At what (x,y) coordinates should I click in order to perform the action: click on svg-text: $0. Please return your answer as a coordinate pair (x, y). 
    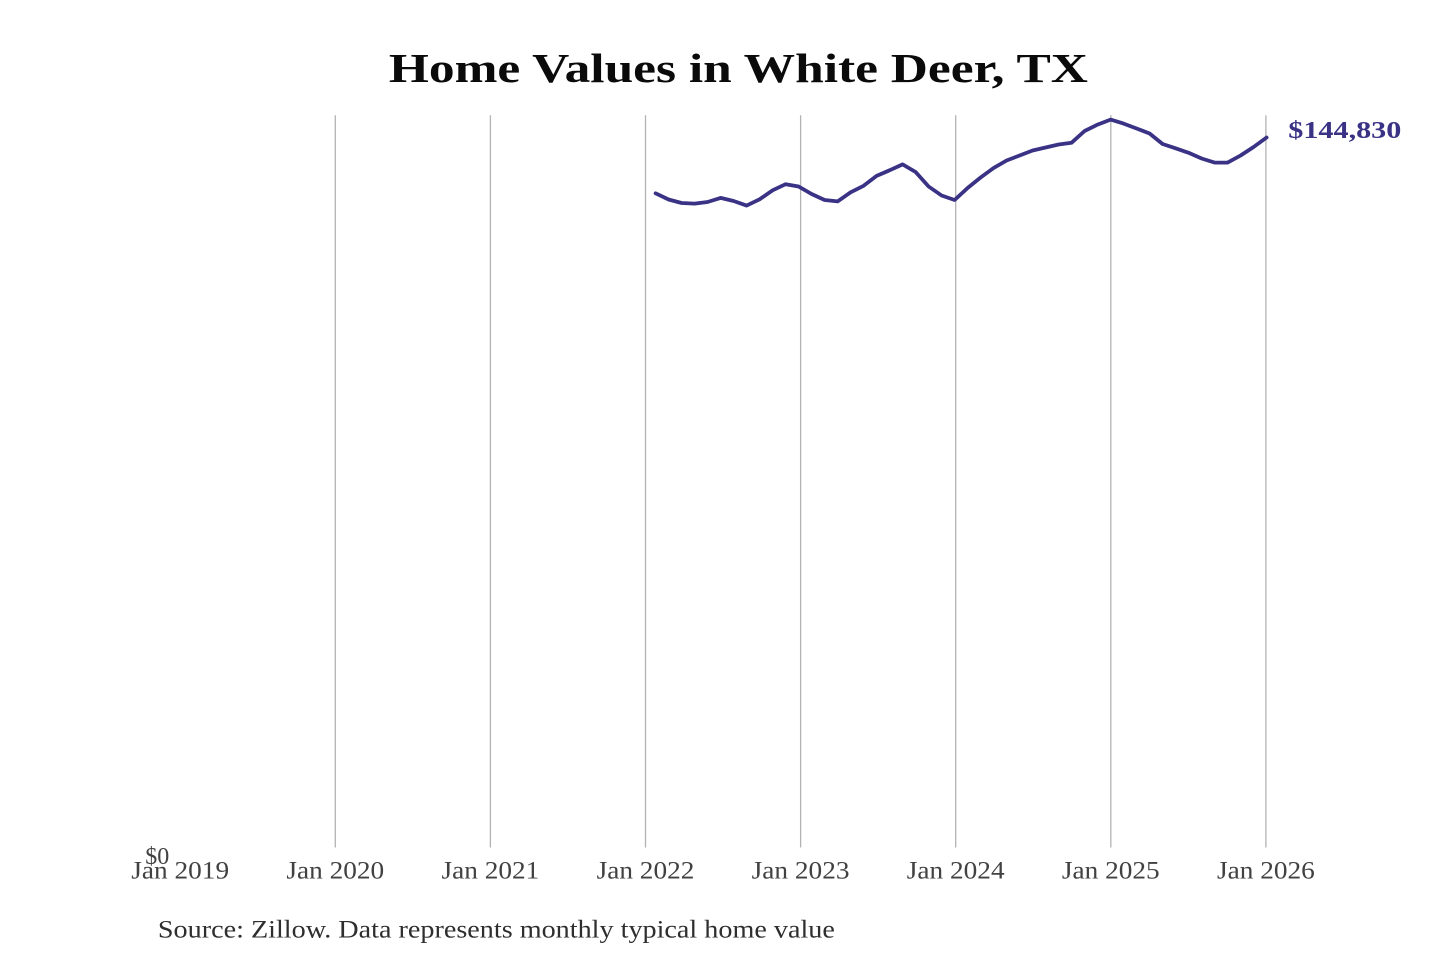
    Looking at the image, I should click on (157, 857).